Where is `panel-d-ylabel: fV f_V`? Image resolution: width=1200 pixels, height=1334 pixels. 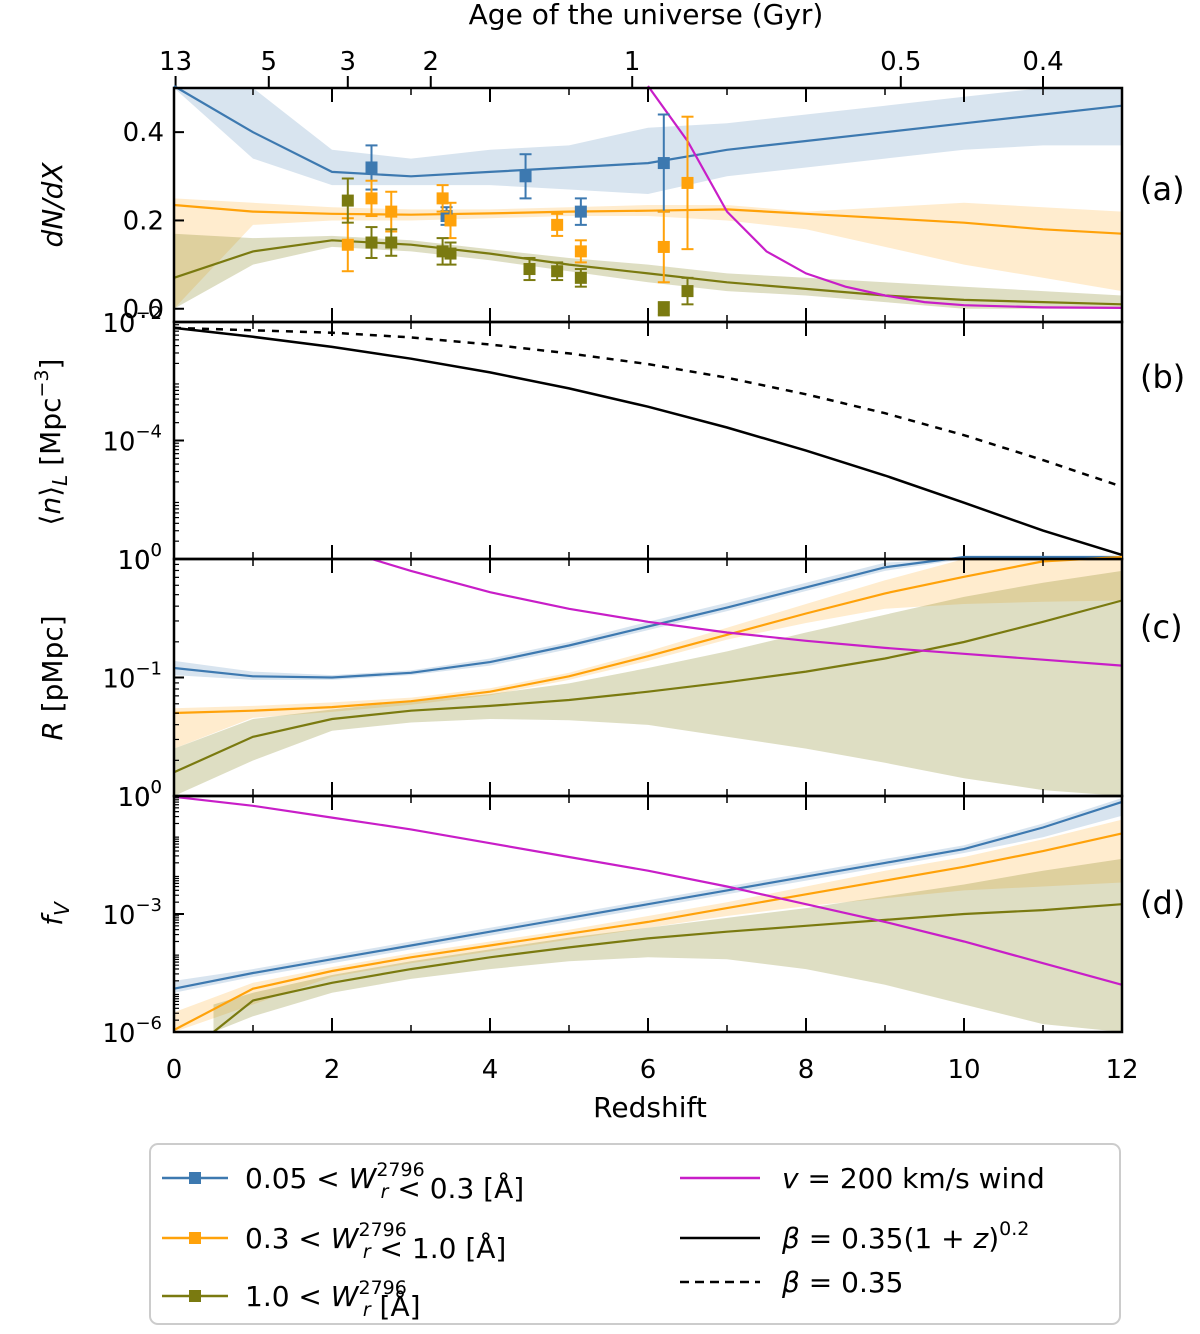
panel-d-ylabel: fV f_V is located at coordinates (55, 913).